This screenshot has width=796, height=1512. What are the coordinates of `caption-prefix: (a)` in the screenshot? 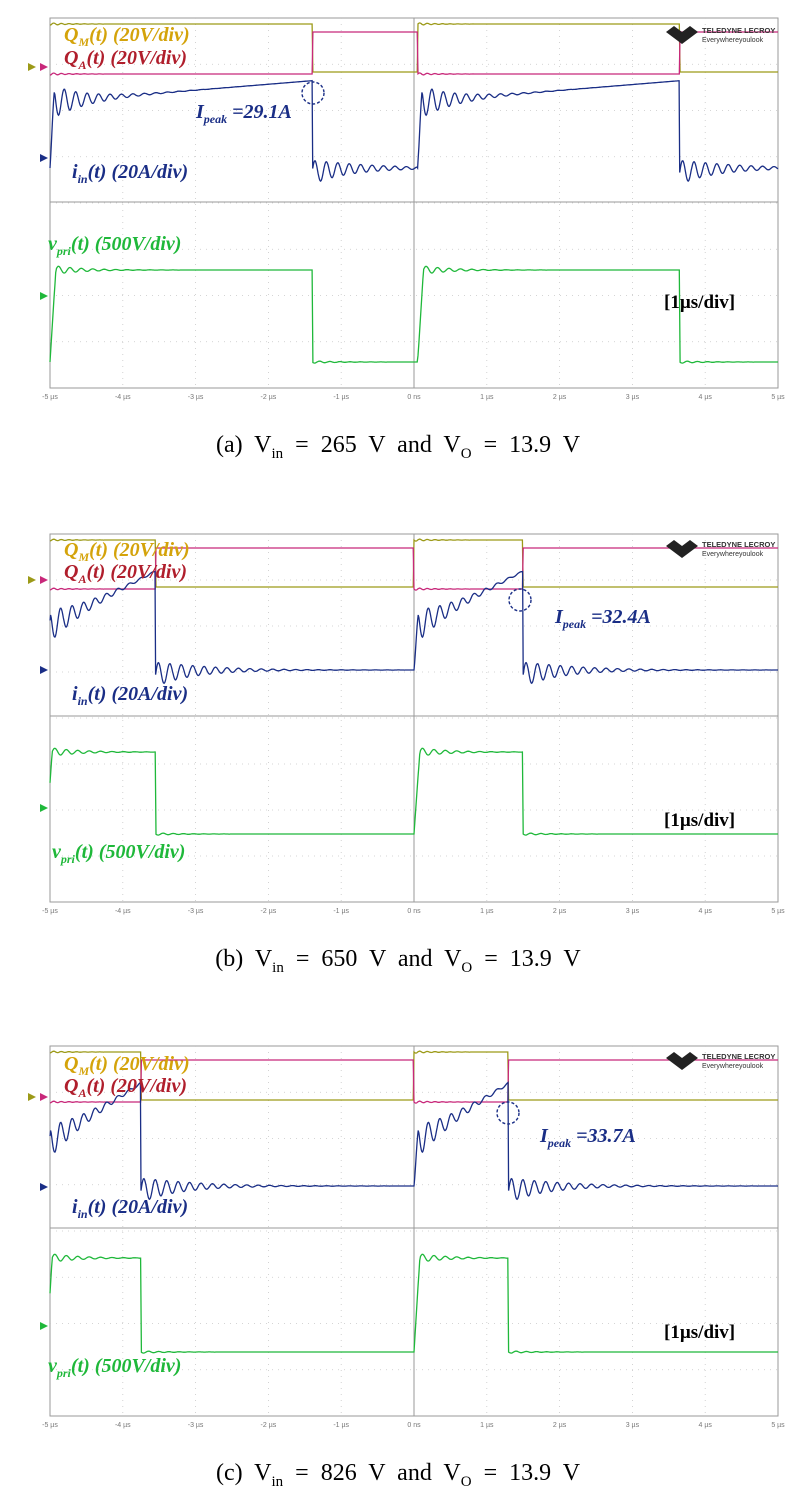 It's located at (229, 445).